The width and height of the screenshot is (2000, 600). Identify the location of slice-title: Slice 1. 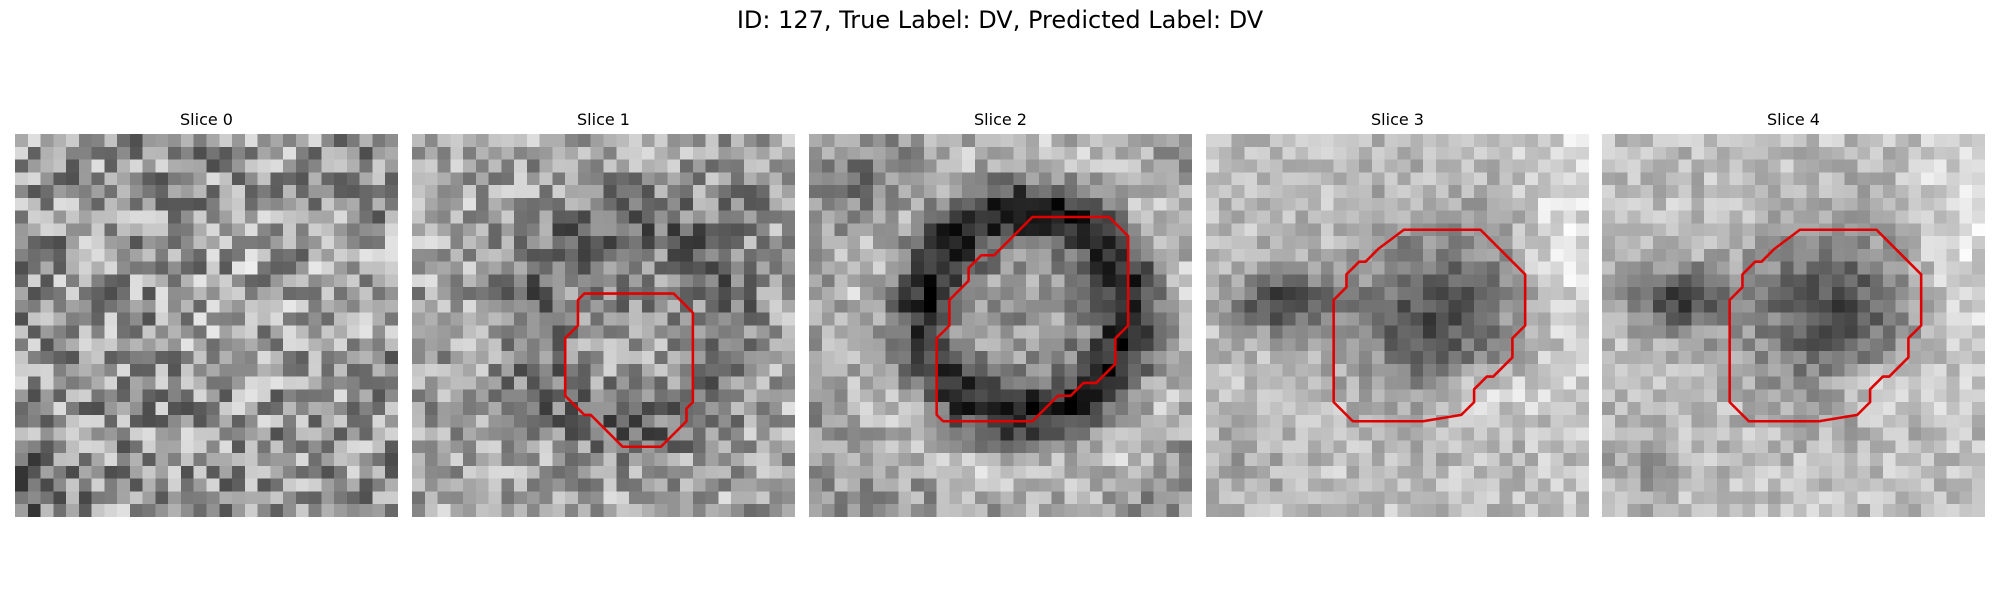
(603, 119).